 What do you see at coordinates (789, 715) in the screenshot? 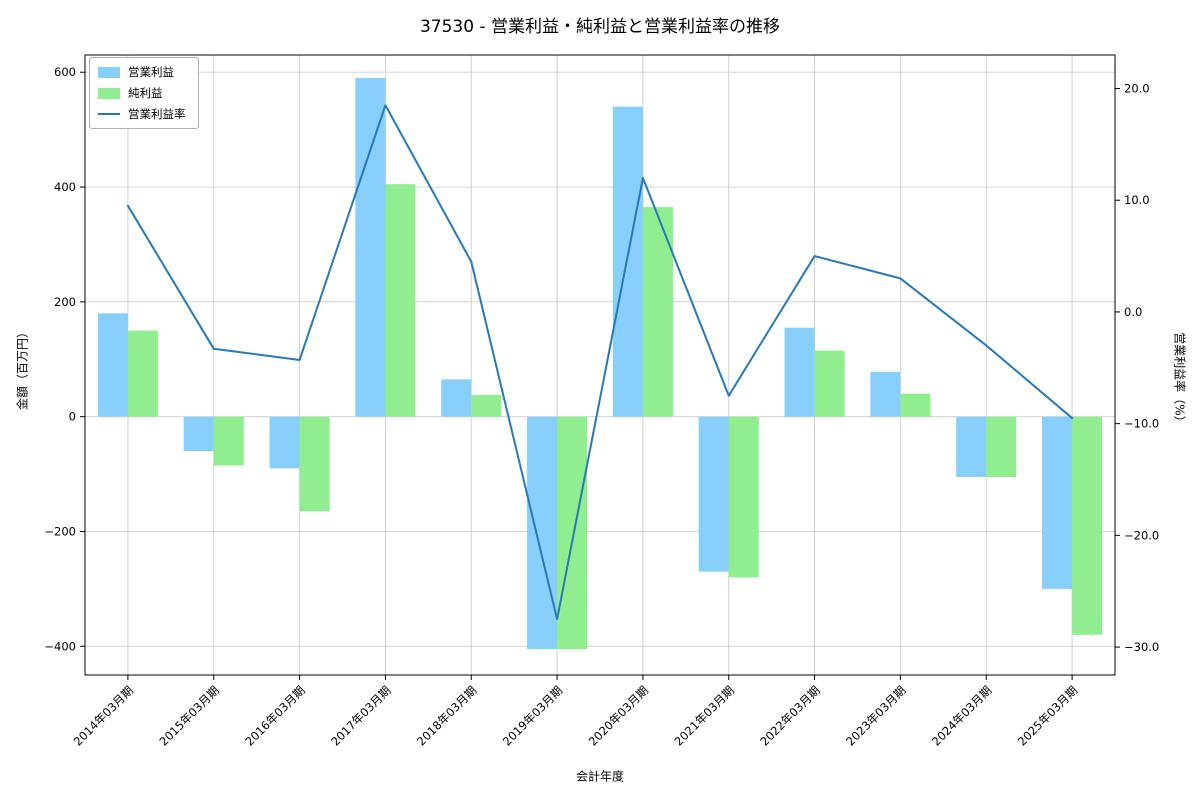
I see `x-tick-label: 2022年03月期` at bounding box center [789, 715].